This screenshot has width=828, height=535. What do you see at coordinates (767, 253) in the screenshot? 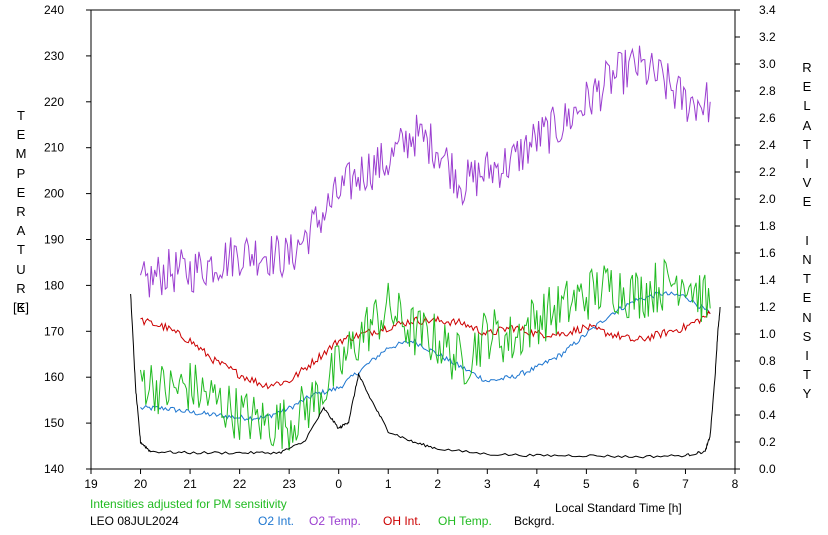
I see `y-right-tick-label: 1.6` at bounding box center [767, 253].